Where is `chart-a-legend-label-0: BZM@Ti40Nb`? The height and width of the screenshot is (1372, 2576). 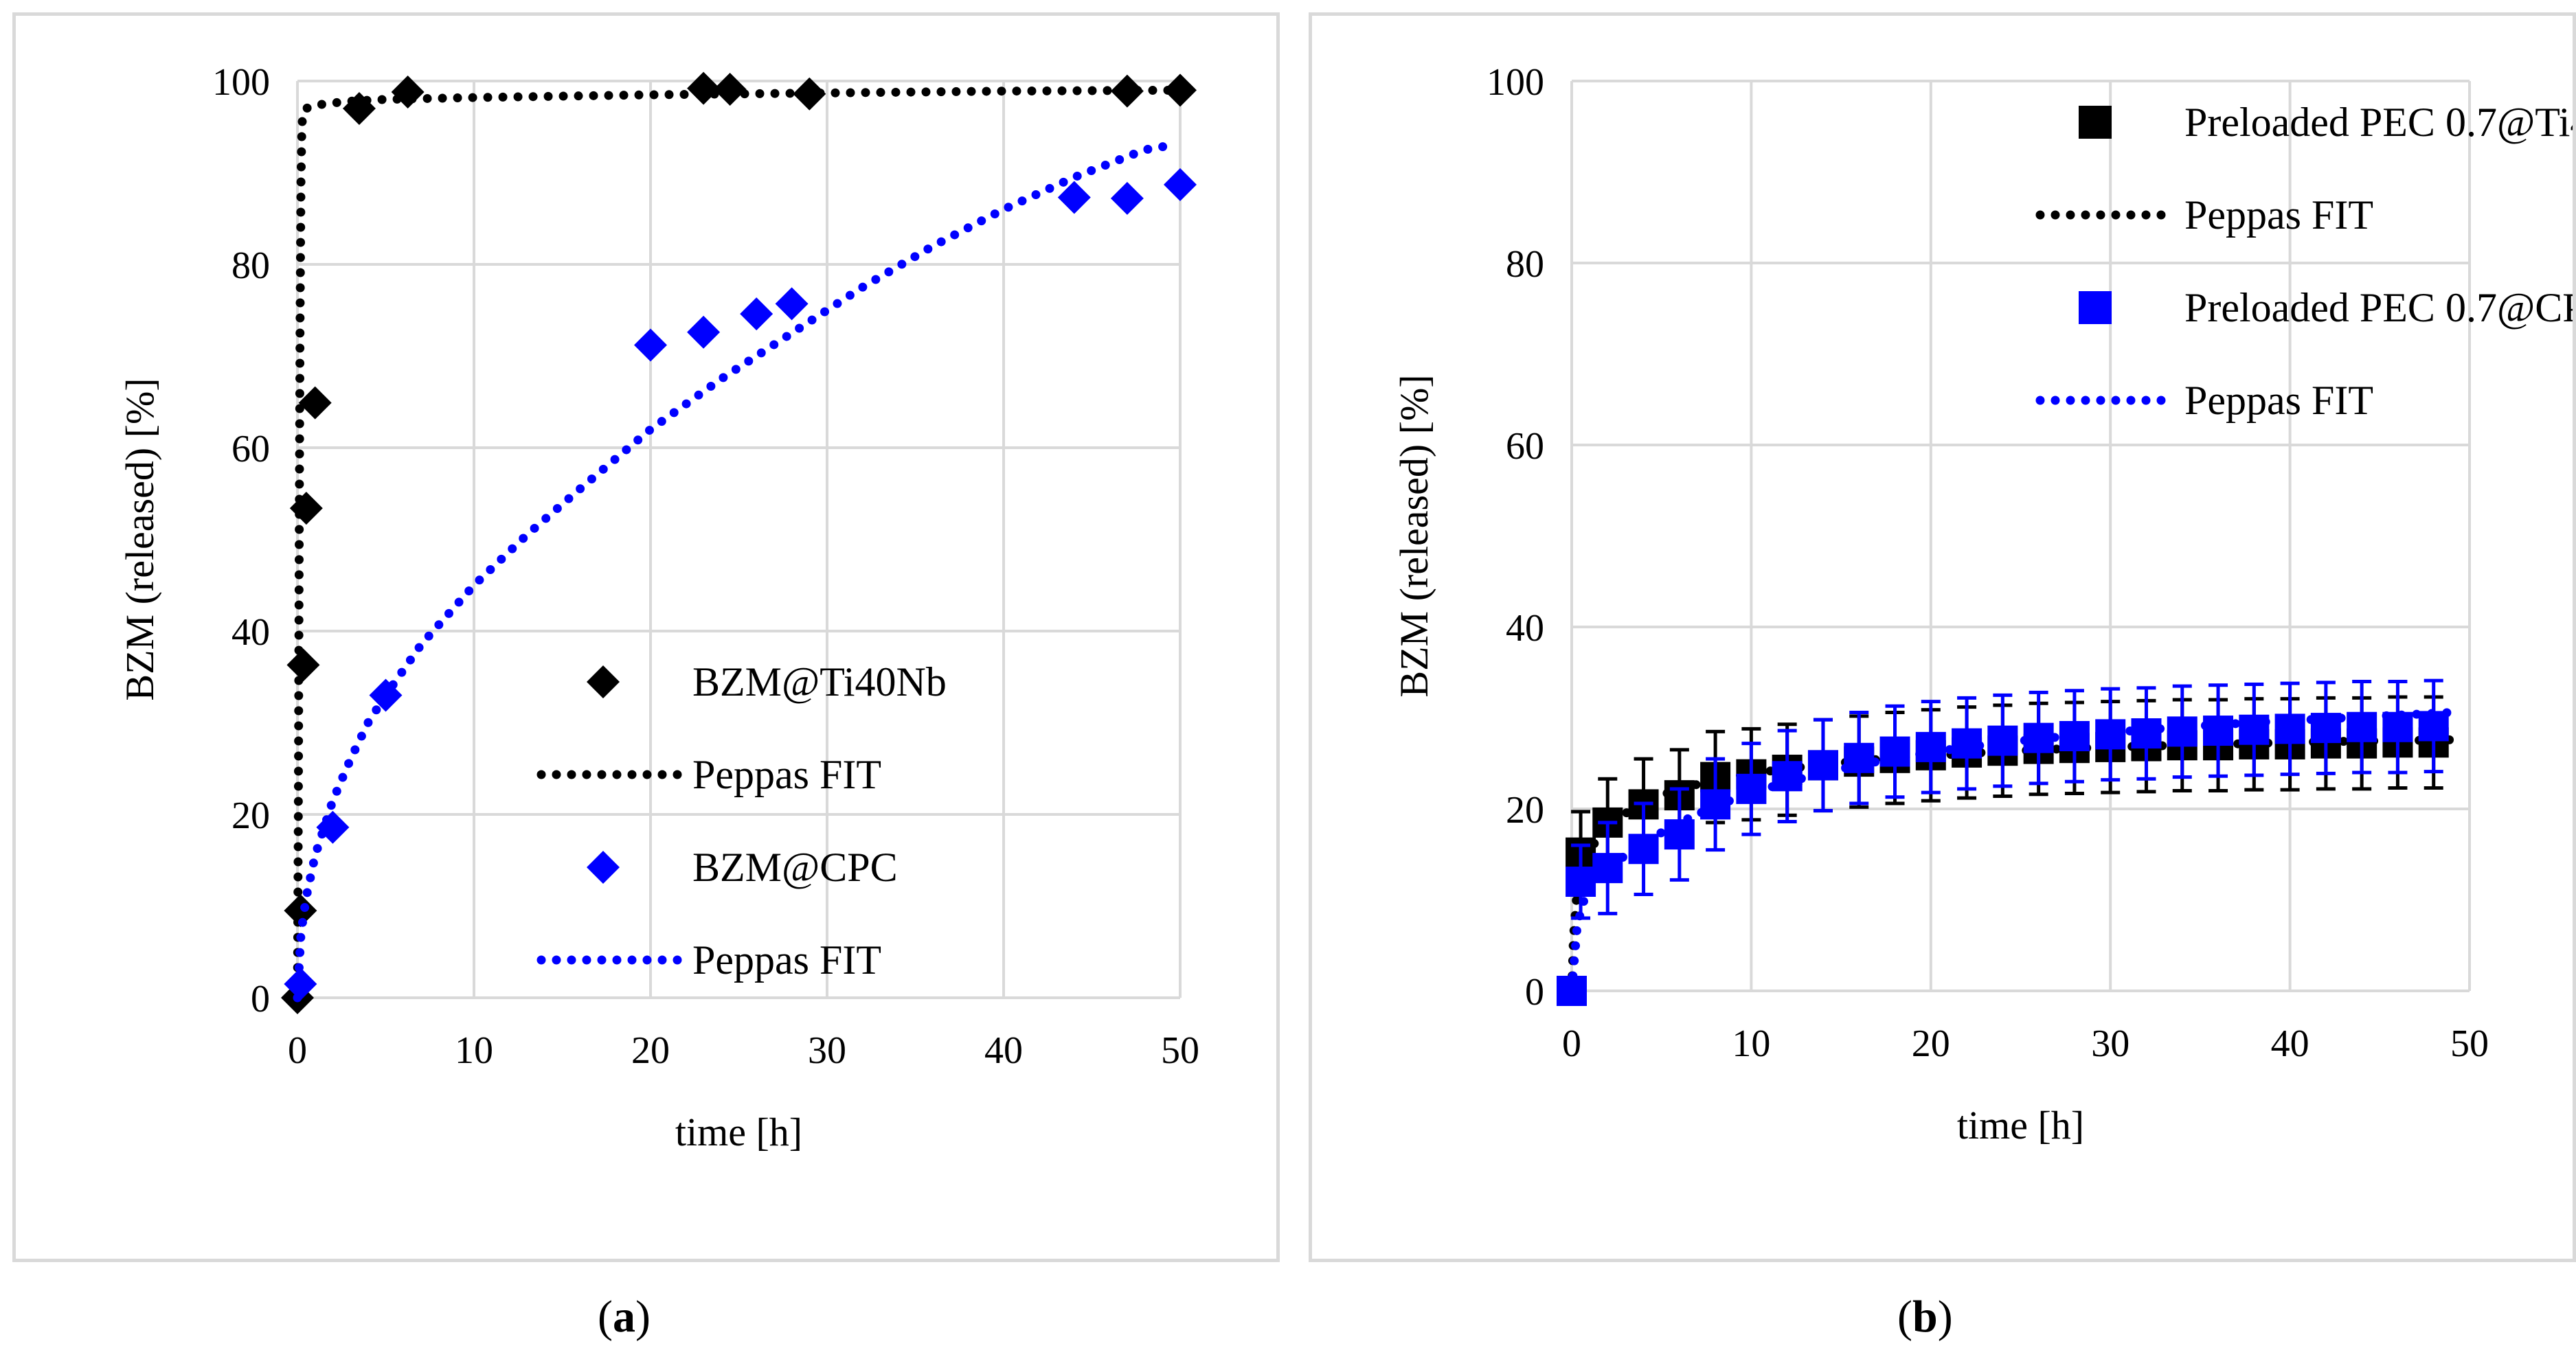
chart-a-legend-label-0: BZM@Ti40Nb is located at coordinates (819, 682).